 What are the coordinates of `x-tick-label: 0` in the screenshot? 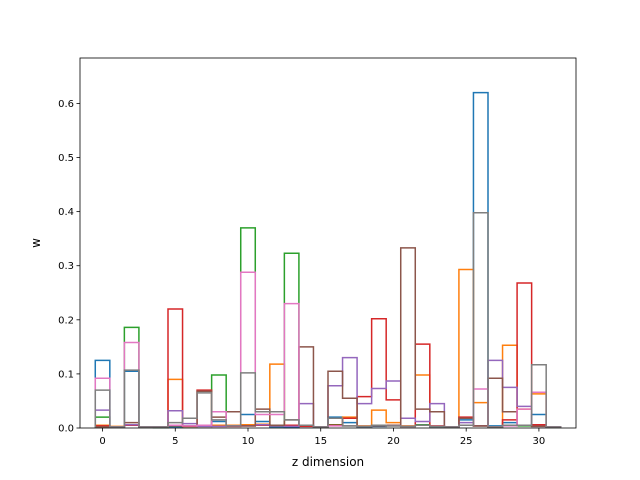 It's located at (102, 441).